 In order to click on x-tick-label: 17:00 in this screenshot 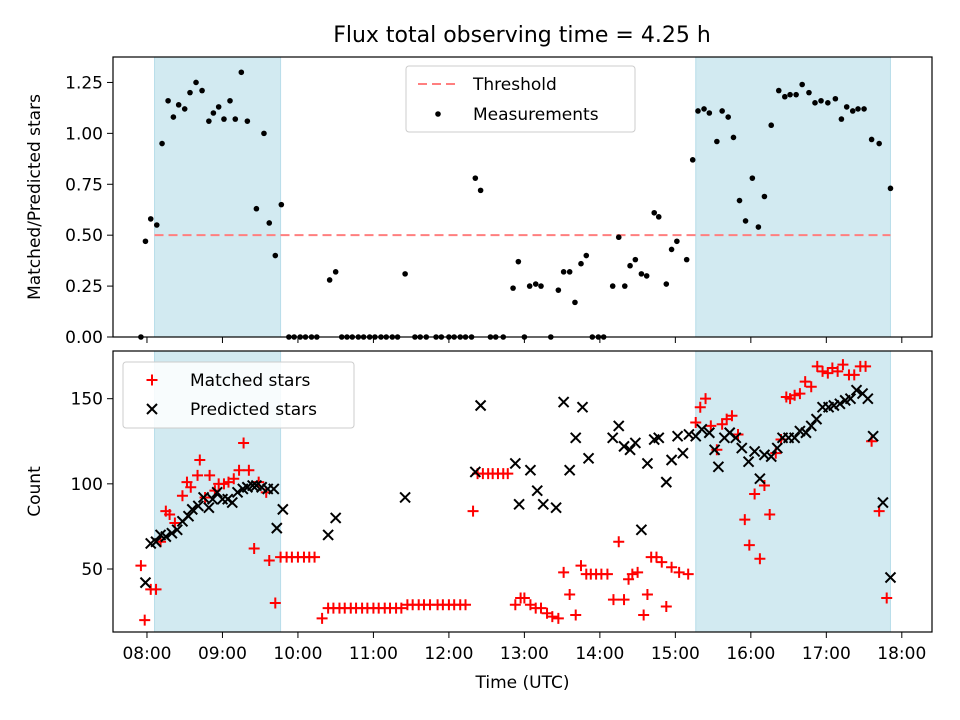, I will do `click(826, 654)`.